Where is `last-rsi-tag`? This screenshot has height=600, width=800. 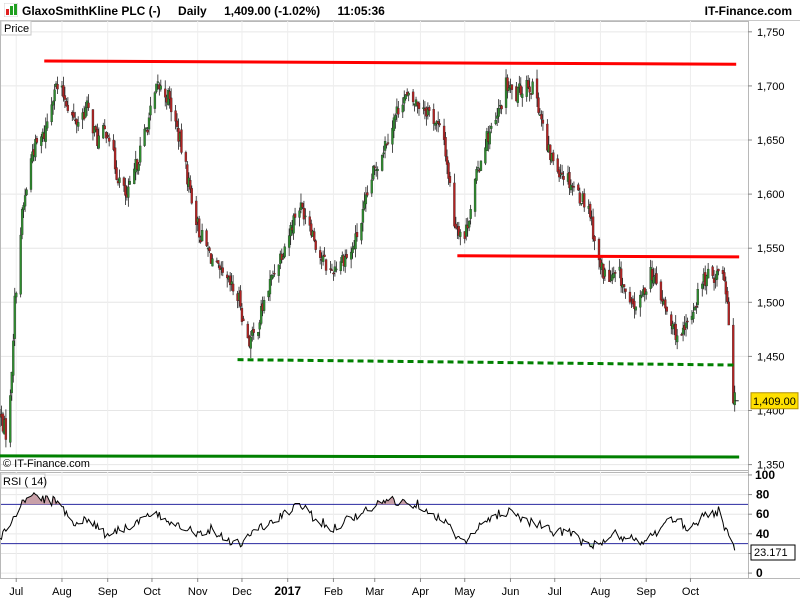
last-rsi-tag is located at coordinates (773, 552).